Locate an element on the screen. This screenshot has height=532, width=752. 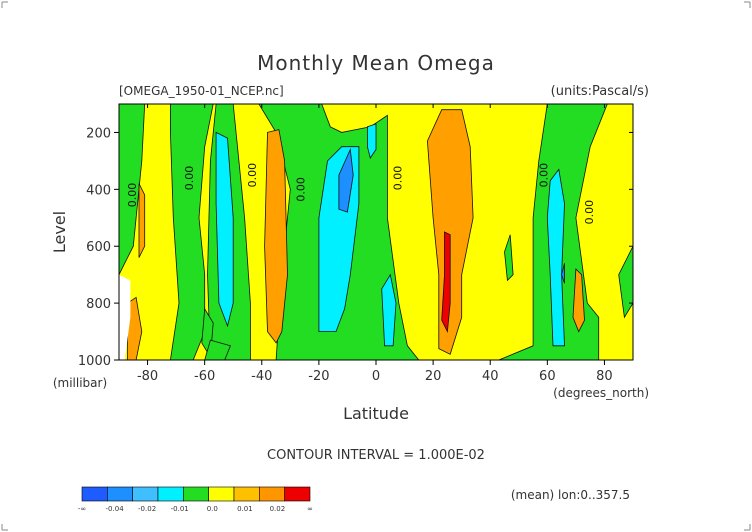
colorbar-label-6: 0.02 is located at coordinates (278, 509).